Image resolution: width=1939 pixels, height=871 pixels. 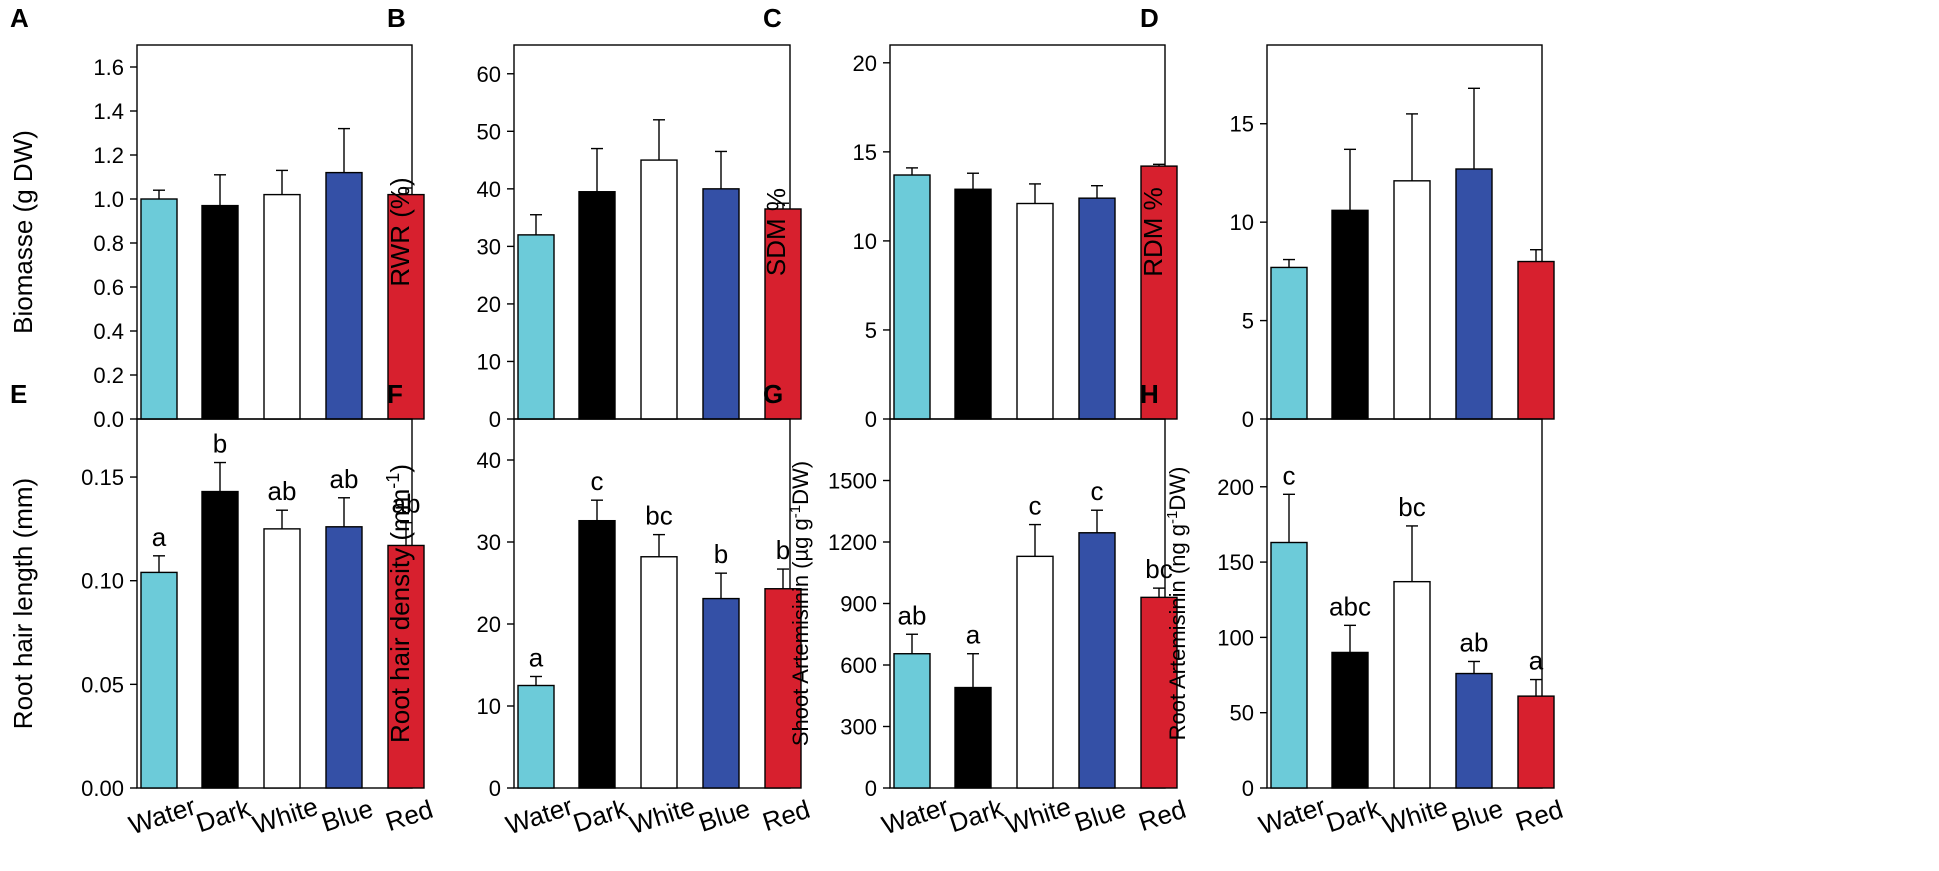 What do you see at coordinates (773, 394) in the screenshot?
I see `panel-letter: G` at bounding box center [773, 394].